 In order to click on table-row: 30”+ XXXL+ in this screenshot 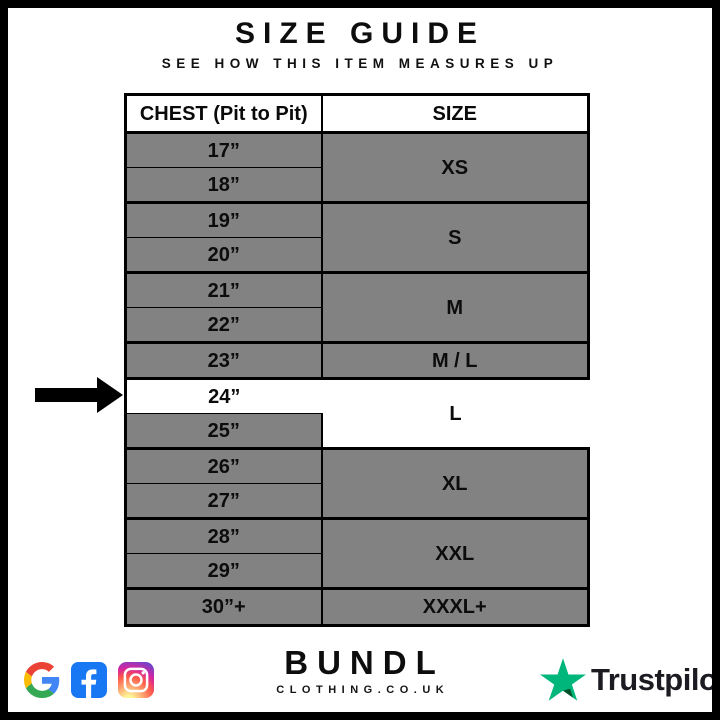, I will do `click(357, 606)`.